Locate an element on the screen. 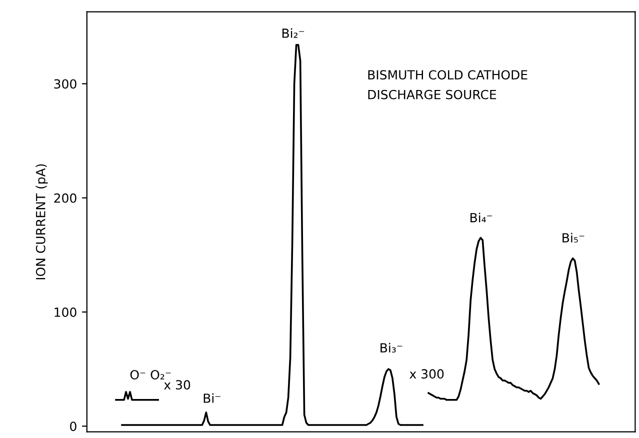  annotation: DISCHARGE SOURCE is located at coordinates (432, 95).